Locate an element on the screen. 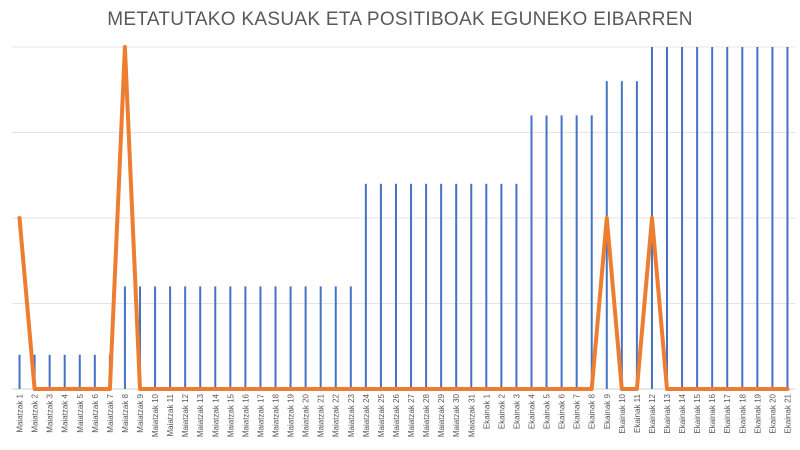 Image resolution: width=800 pixels, height=450 pixels. x-tick-label: Maiatzak 13 is located at coordinates (200, 415).